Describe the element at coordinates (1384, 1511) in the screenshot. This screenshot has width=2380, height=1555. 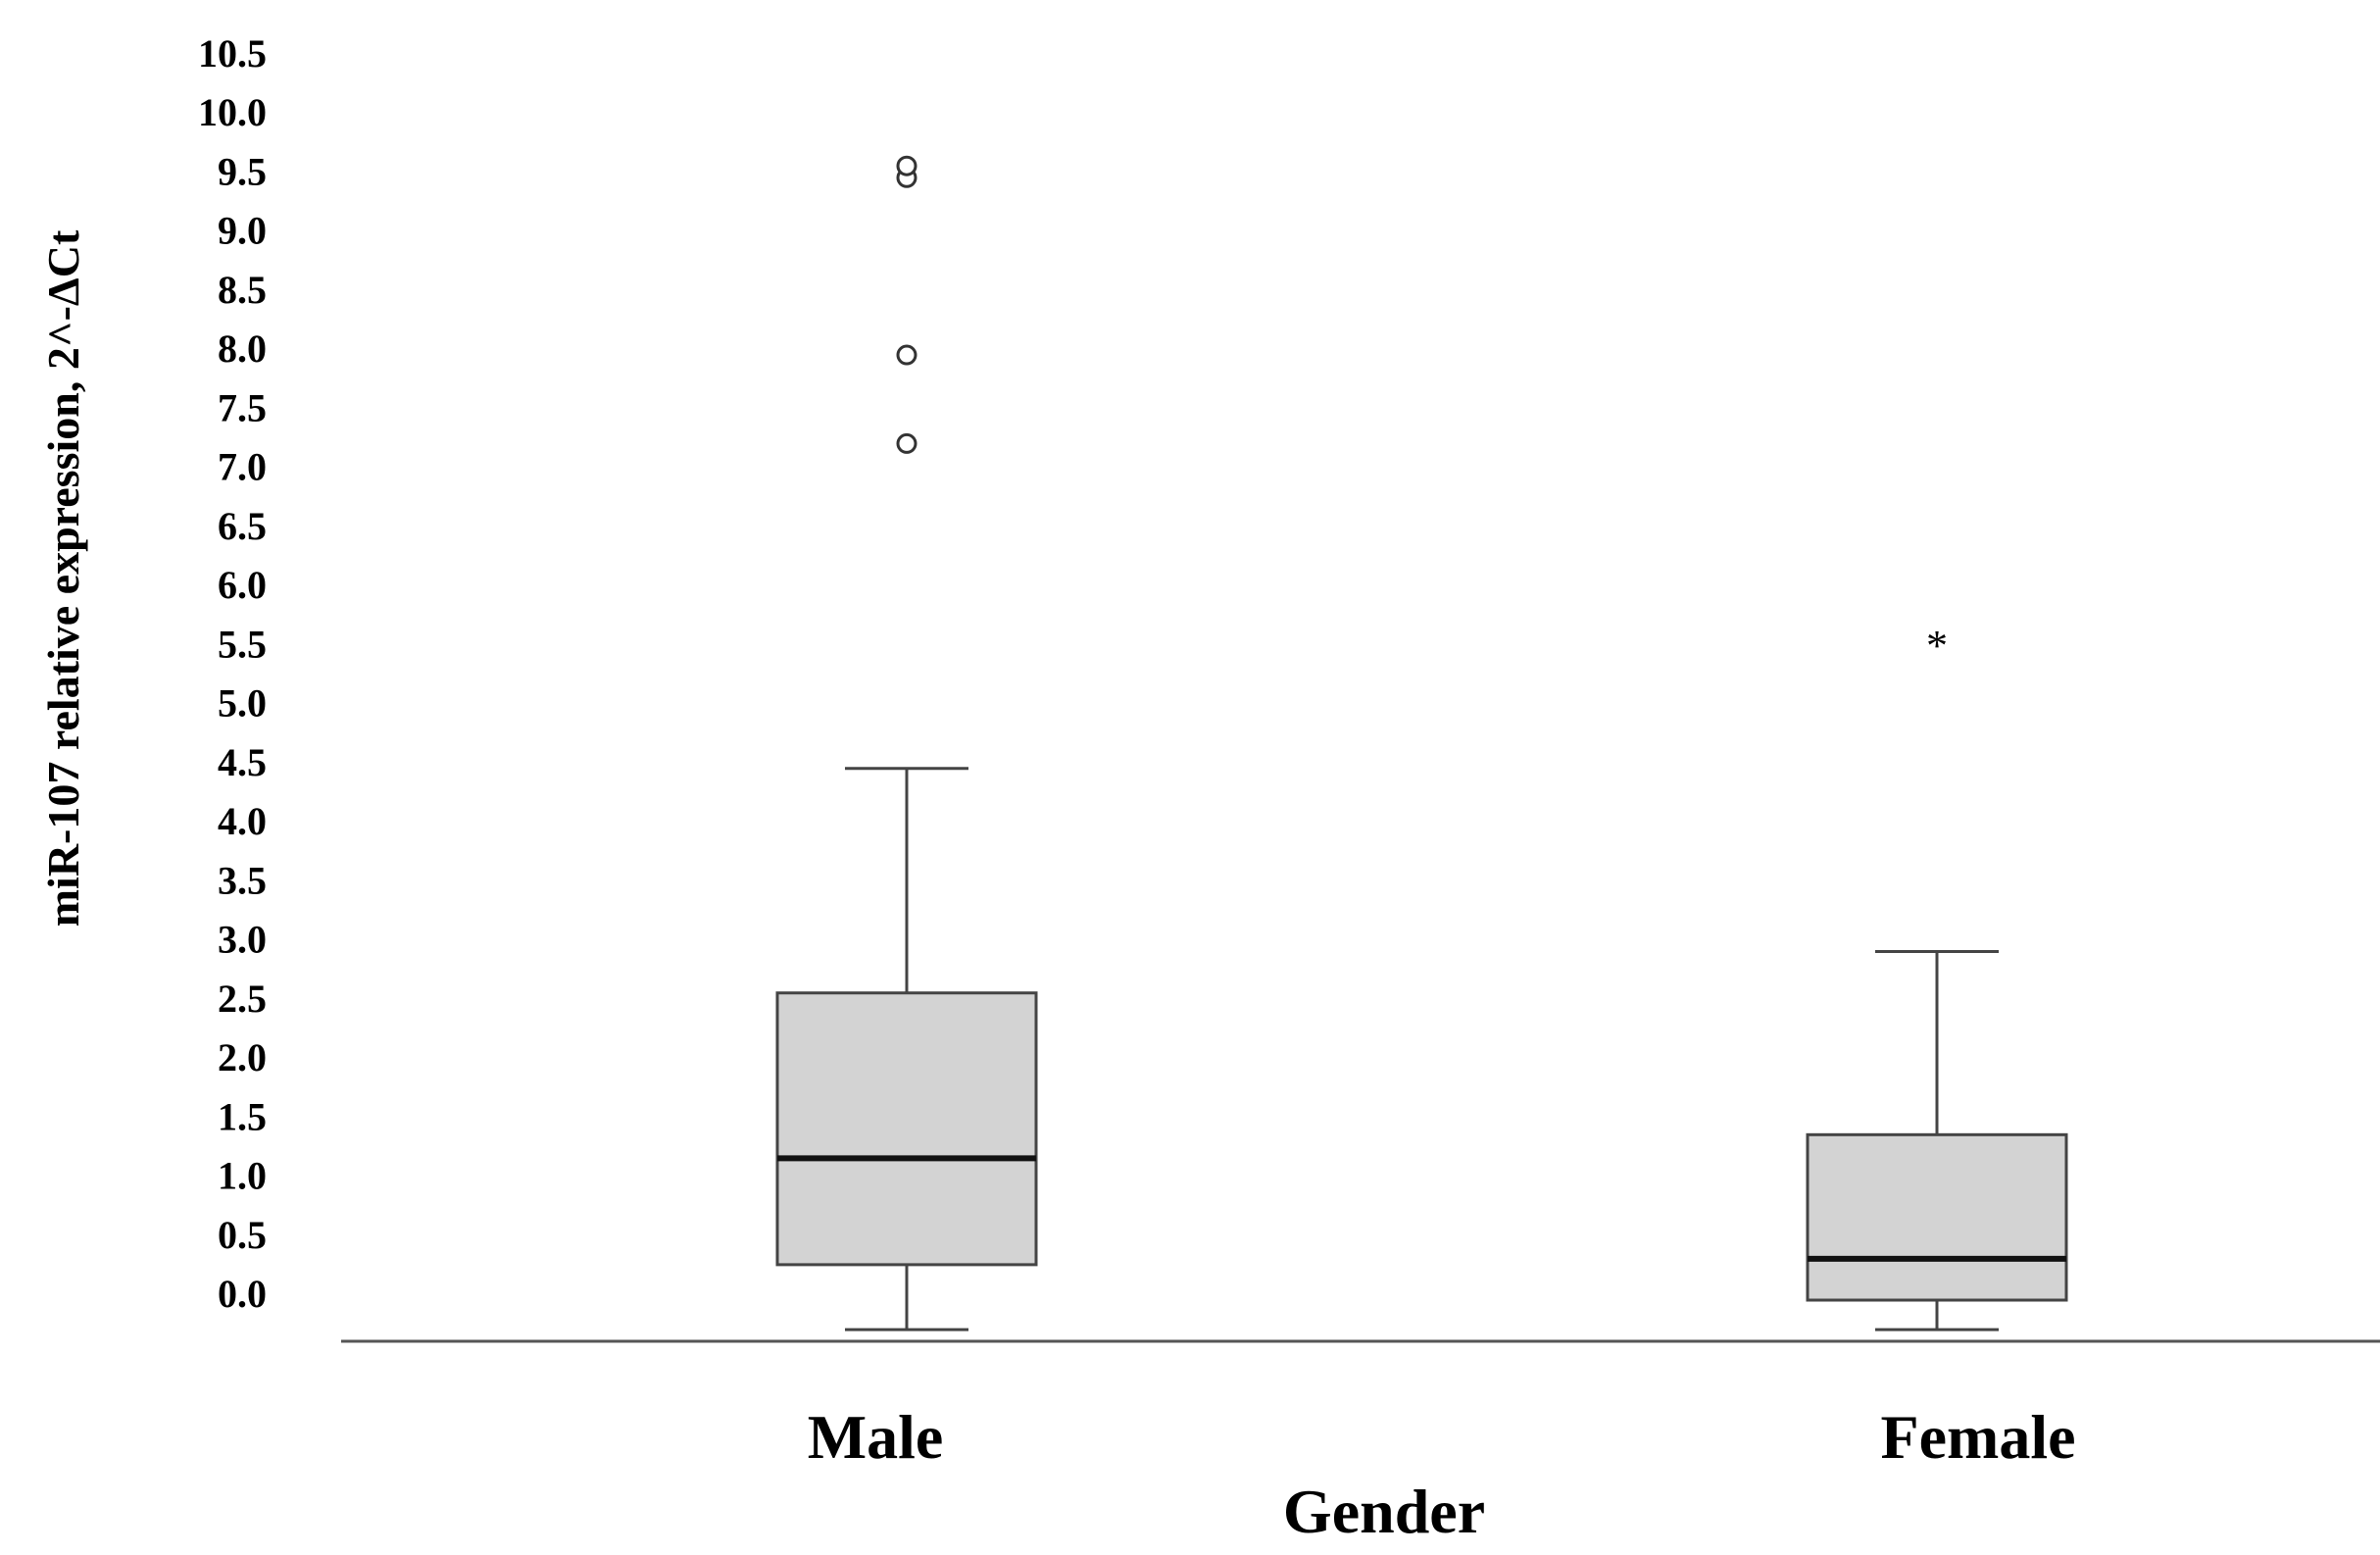
I see `x-axis-title: Gender` at that location.